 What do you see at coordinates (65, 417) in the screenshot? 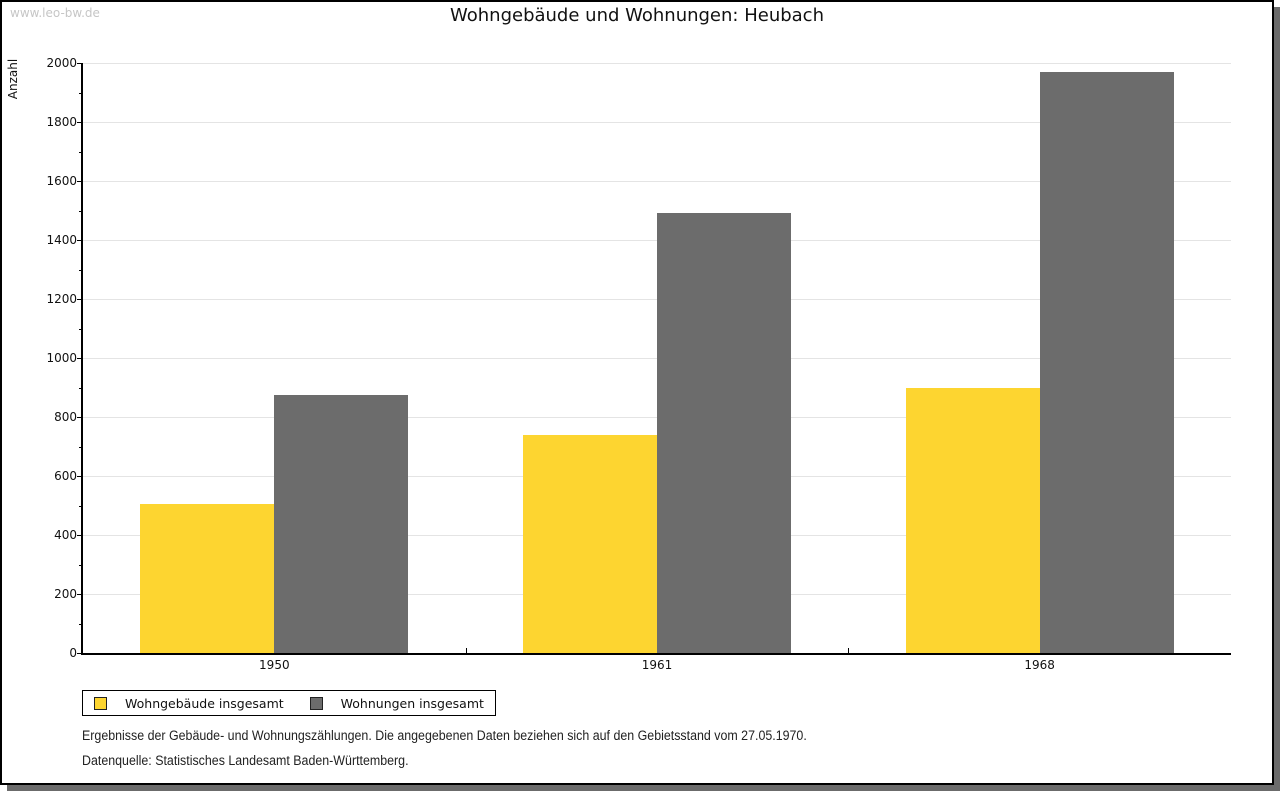
I see `y-tick-label: 800` at bounding box center [65, 417].